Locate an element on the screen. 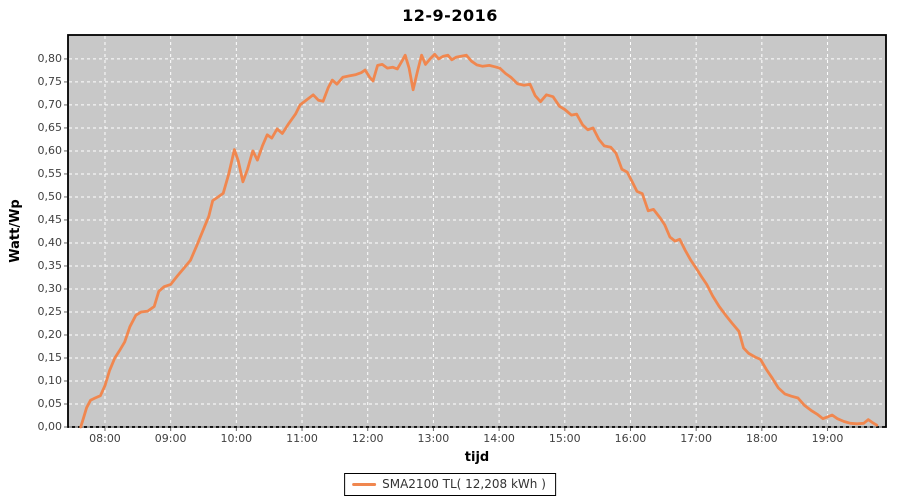 This screenshot has height=500, width=900. legend-series-label: SMA2100 TL( 12,208 kWh ) is located at coordinates (464, 484).